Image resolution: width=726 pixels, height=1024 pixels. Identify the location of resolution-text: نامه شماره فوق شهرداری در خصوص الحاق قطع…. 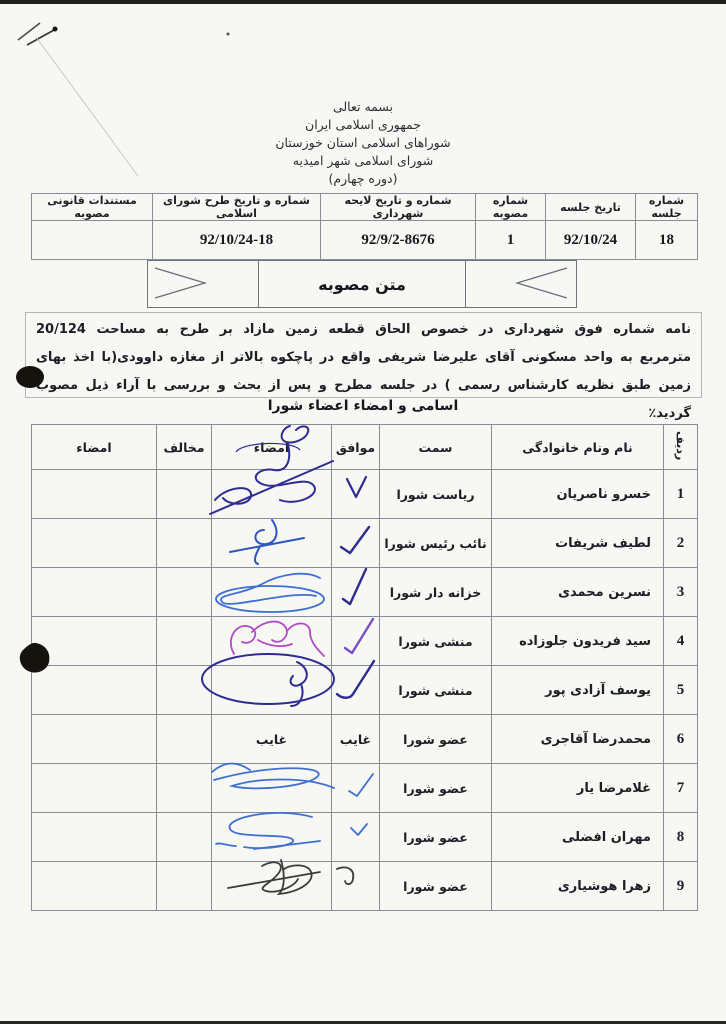
(363, 371).